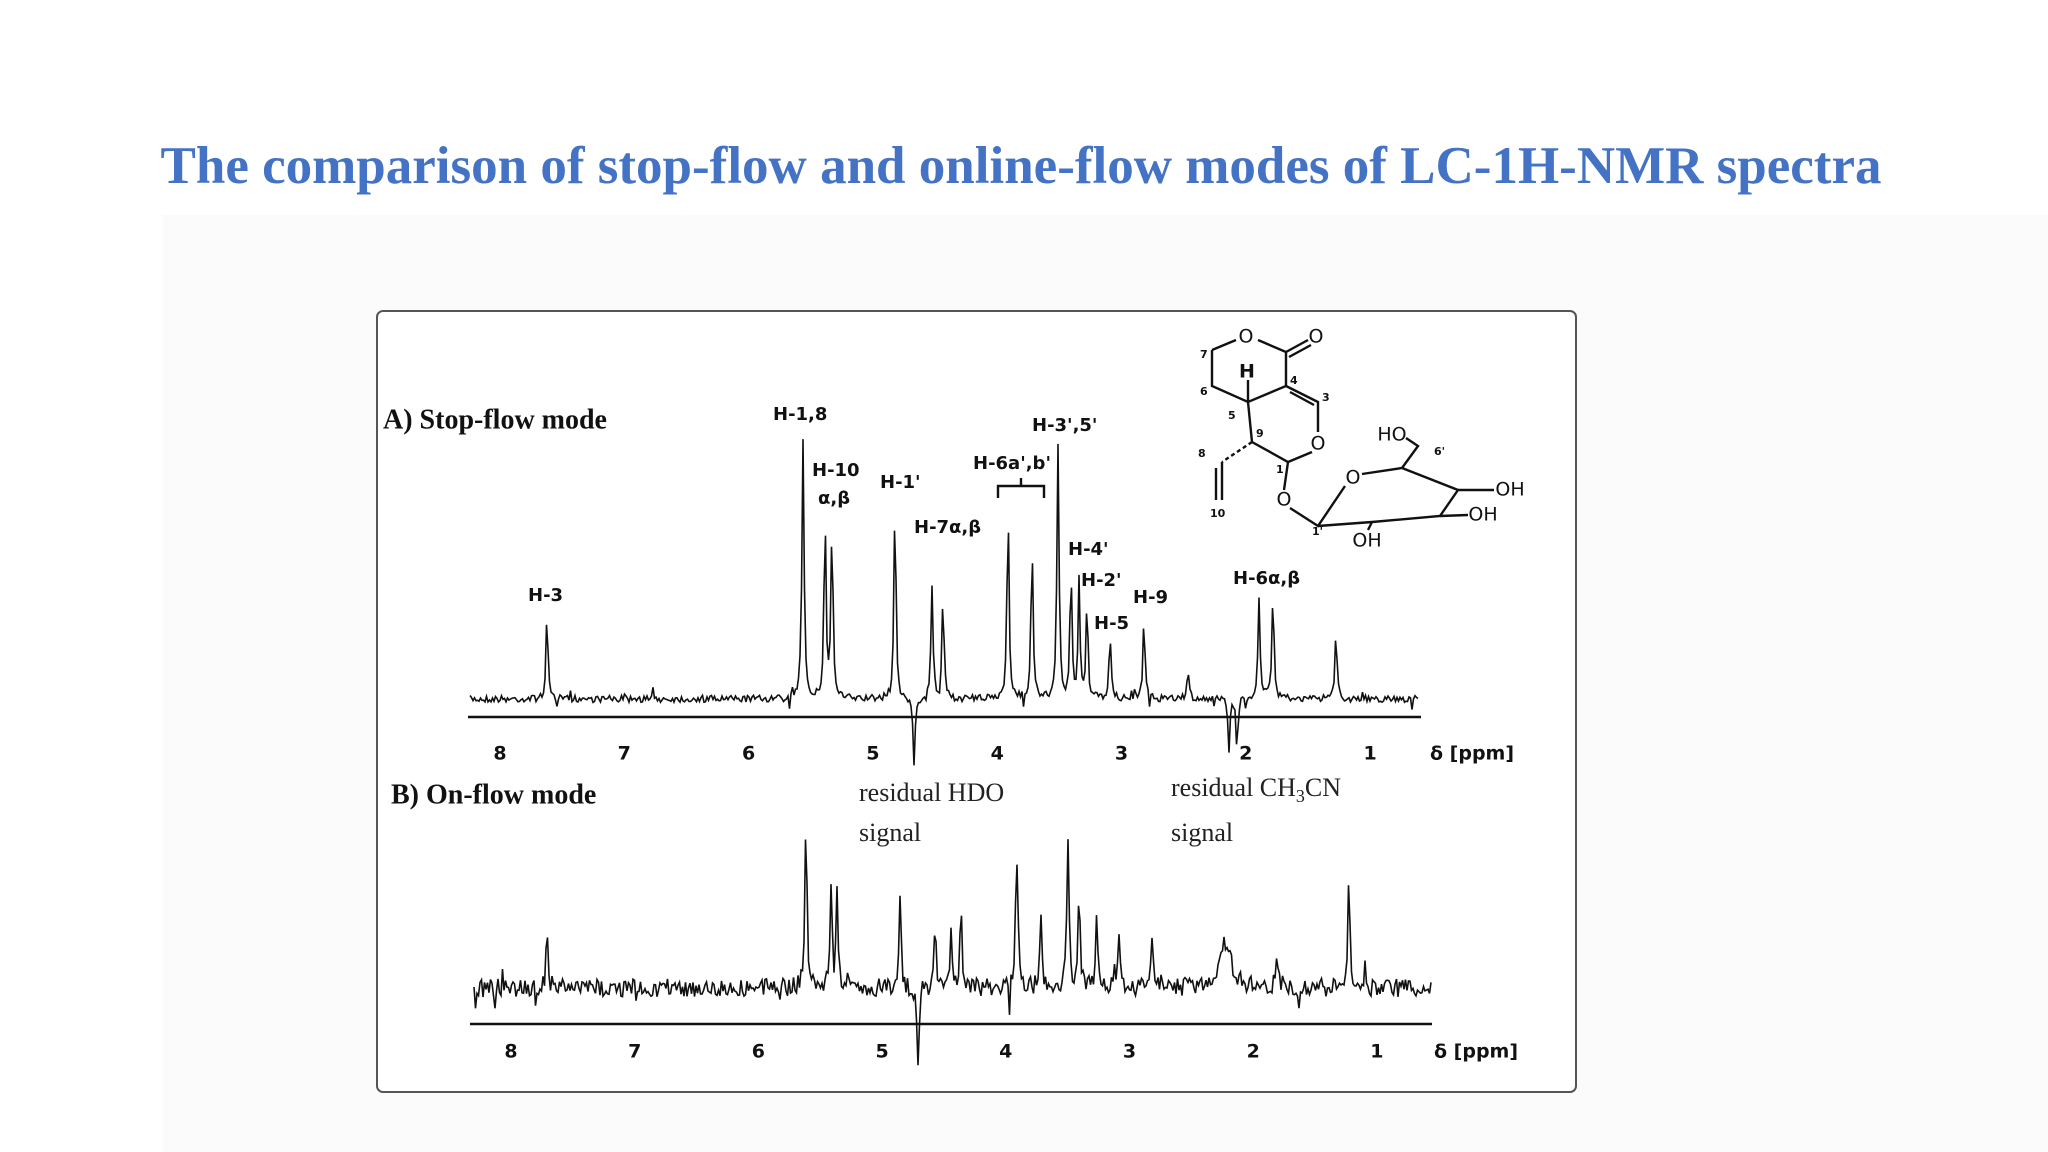 The image size is (2048, 1152). Describe the element at coordinates (1317, 531) in the screenshot. I see `atom-number: 1'` at that location.